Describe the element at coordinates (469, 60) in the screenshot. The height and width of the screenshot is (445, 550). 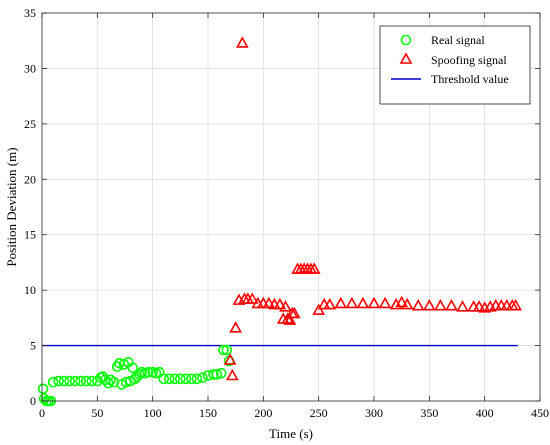
I see `legend-spoof-label: Spoofing signal` at that location.